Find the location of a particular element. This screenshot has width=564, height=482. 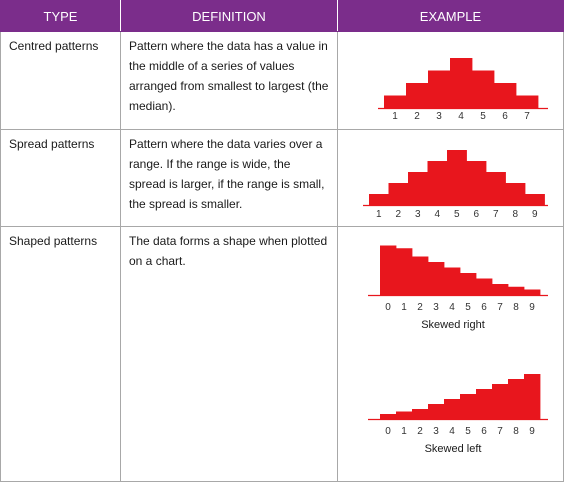

row-example: 1 2 3 4 5 6 7 is located at coordinates (450, 80).